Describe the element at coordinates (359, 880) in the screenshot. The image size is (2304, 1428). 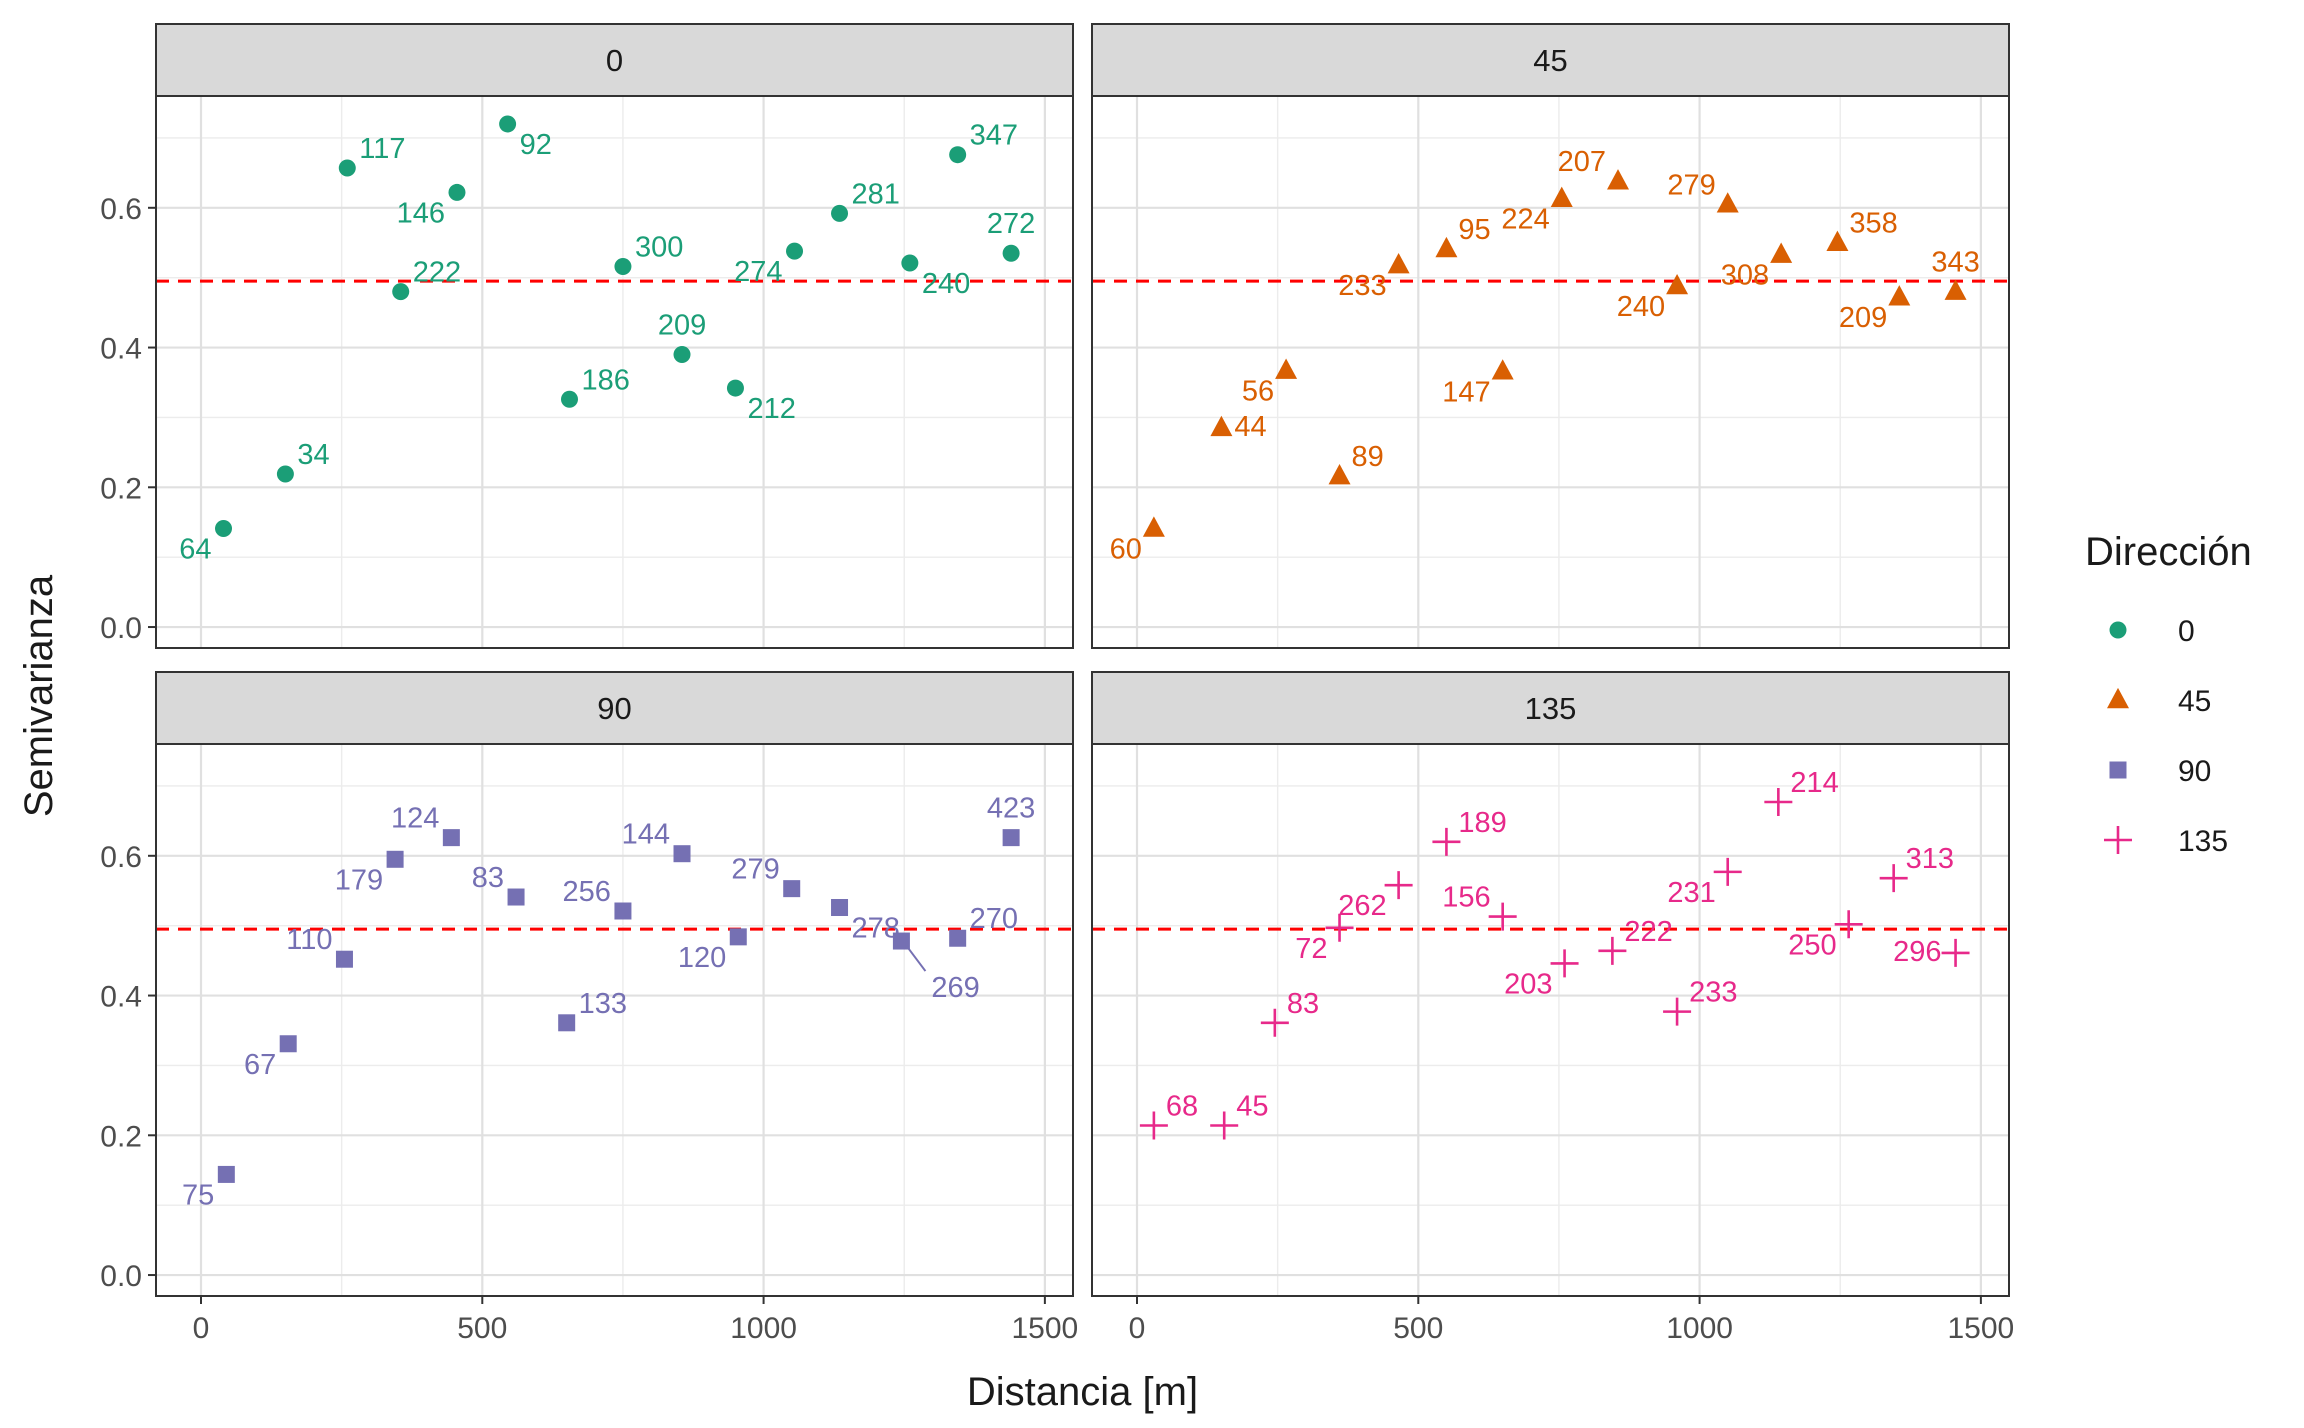
I see `panel-90-point-label: 179` at that location.